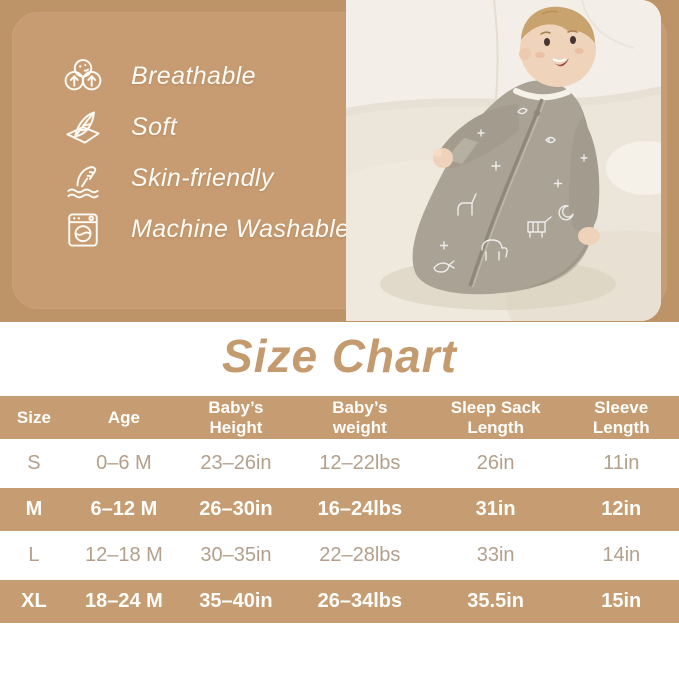 Image resolution: width=679 pixels, height=679 pixels. What do you see at coordinates (633, 168) in the screenshot?
I see `pillow` at bounding box center [633, 168].